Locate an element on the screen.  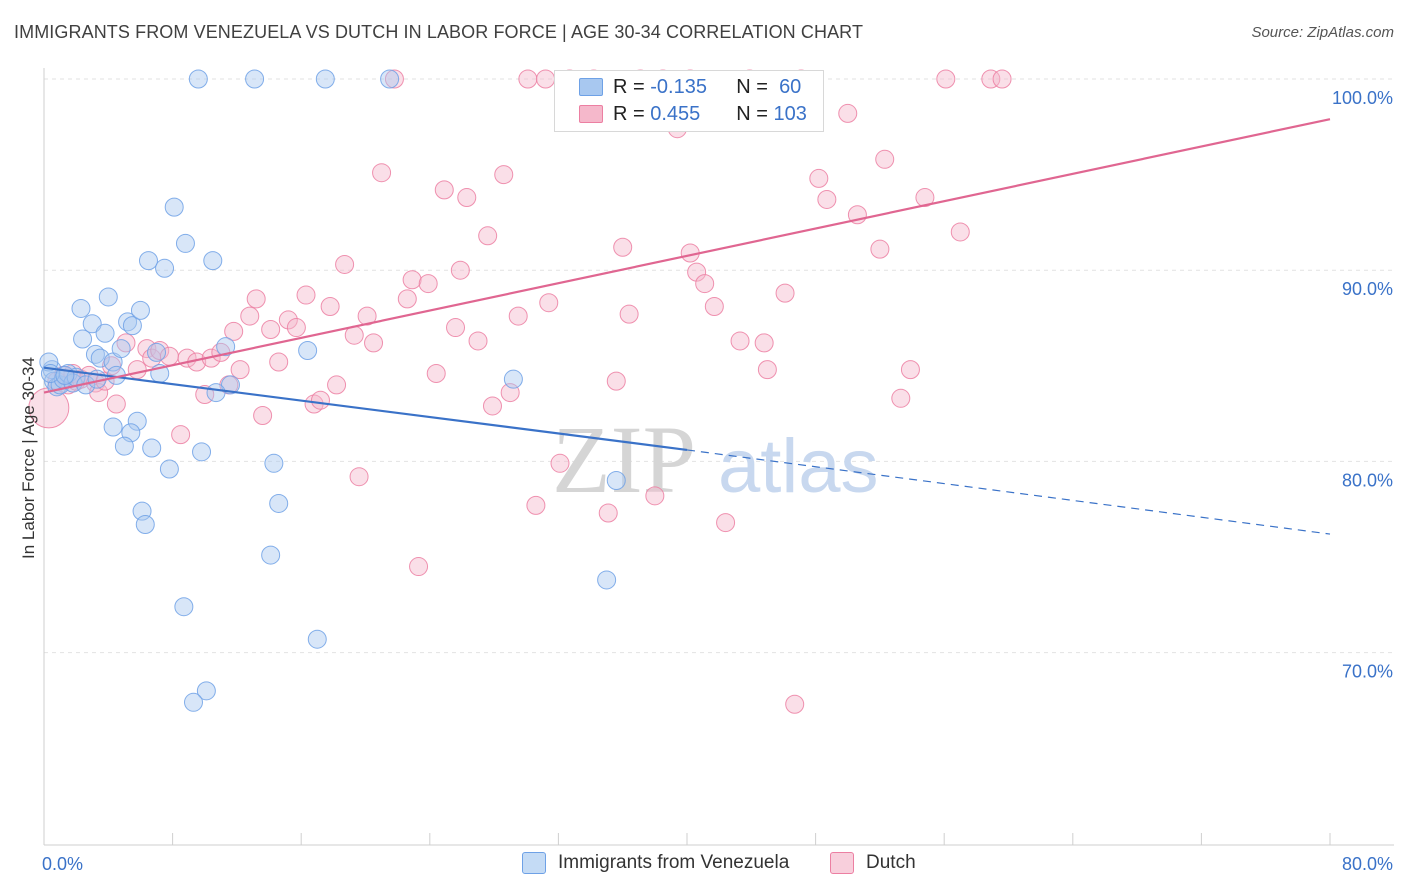
legend-row-venezuela: R = -0.135 N = 60 is located at coordinates (690, 87).